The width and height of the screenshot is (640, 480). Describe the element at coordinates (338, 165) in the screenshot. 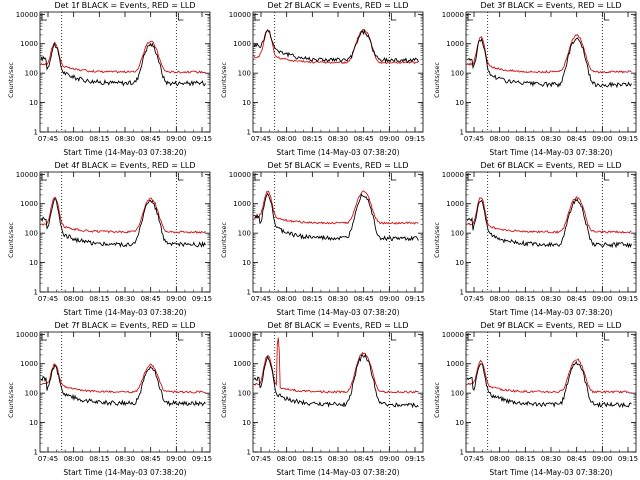

I see `panel-title: Det 5f BLACK = Events, RED = LLD` at that location.